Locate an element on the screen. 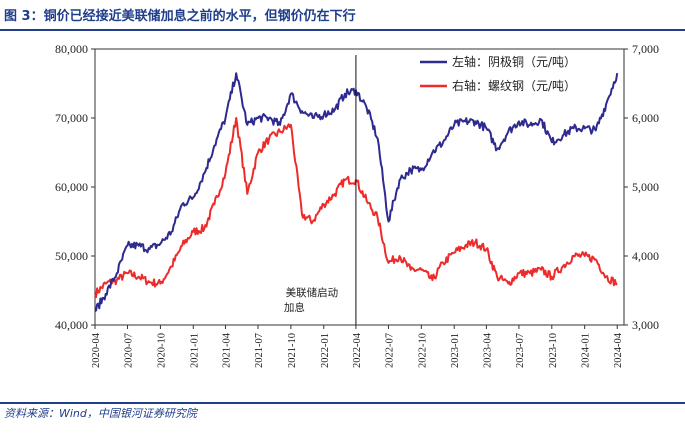 This screenshot has width=685, height=437. x-tick-label: 2020-10 is located at coordinates (161, 350).